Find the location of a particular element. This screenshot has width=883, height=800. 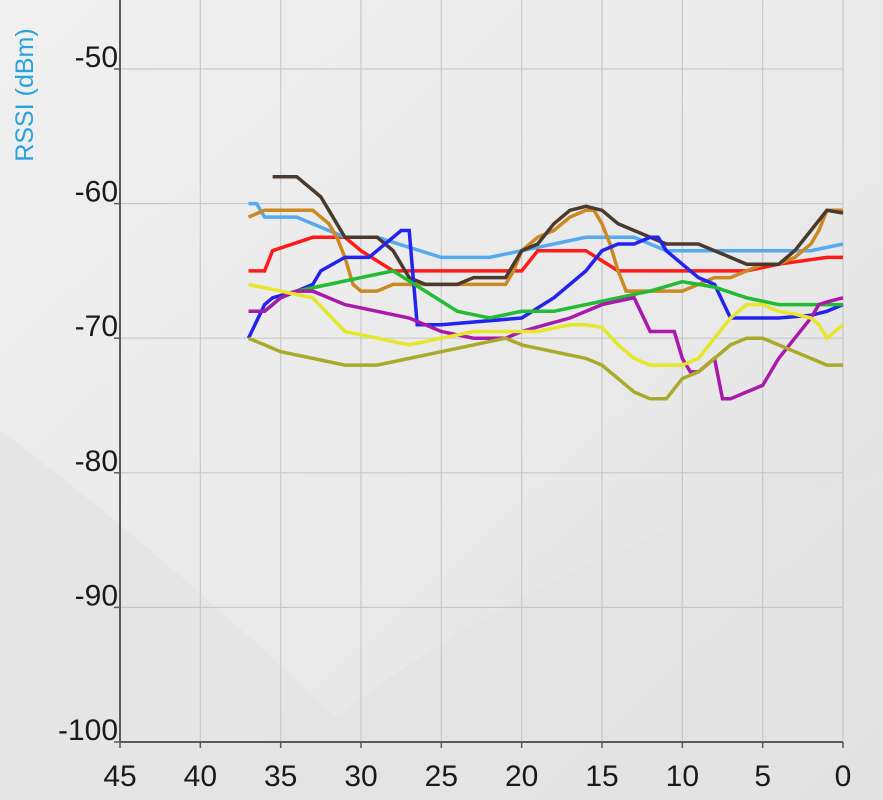

x-tick-labels: 45 40 35 30 25 20 15 10 5 0 is located at coordinates (477, 776).